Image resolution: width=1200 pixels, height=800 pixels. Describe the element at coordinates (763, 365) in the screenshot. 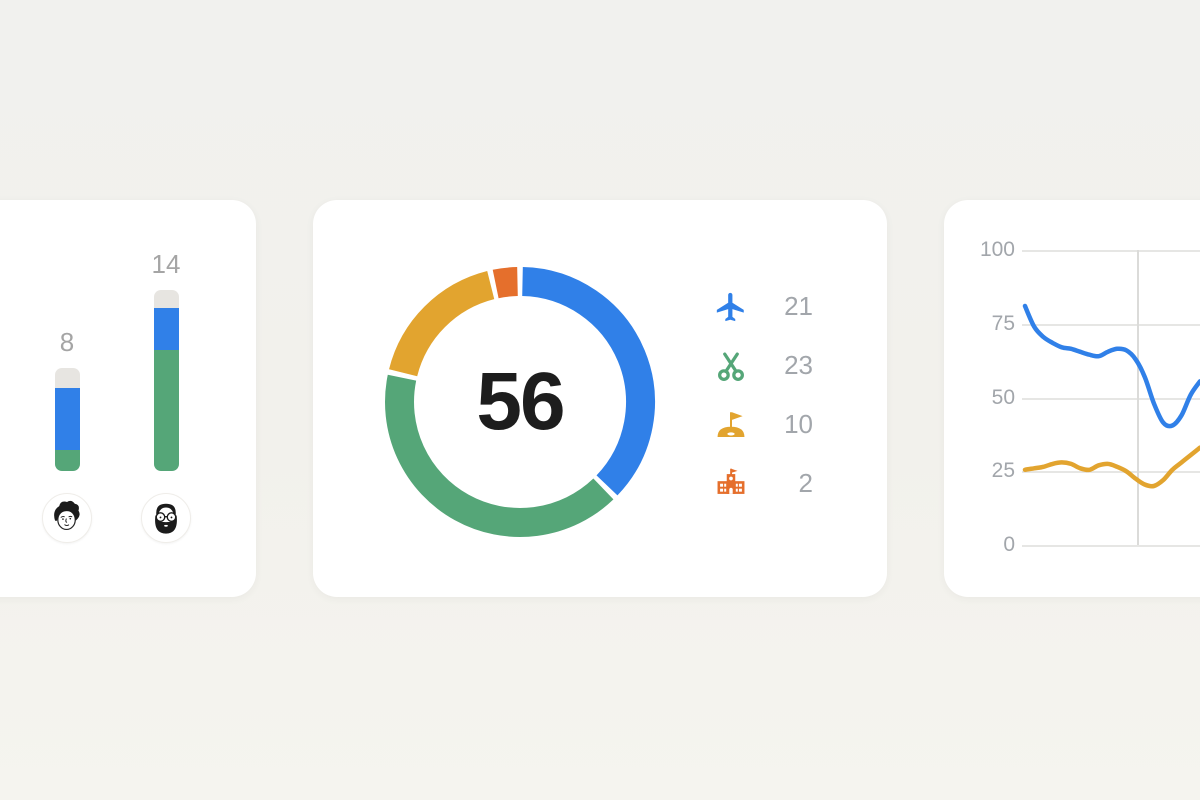

I see `legend-row-scissors: 23` at that location.